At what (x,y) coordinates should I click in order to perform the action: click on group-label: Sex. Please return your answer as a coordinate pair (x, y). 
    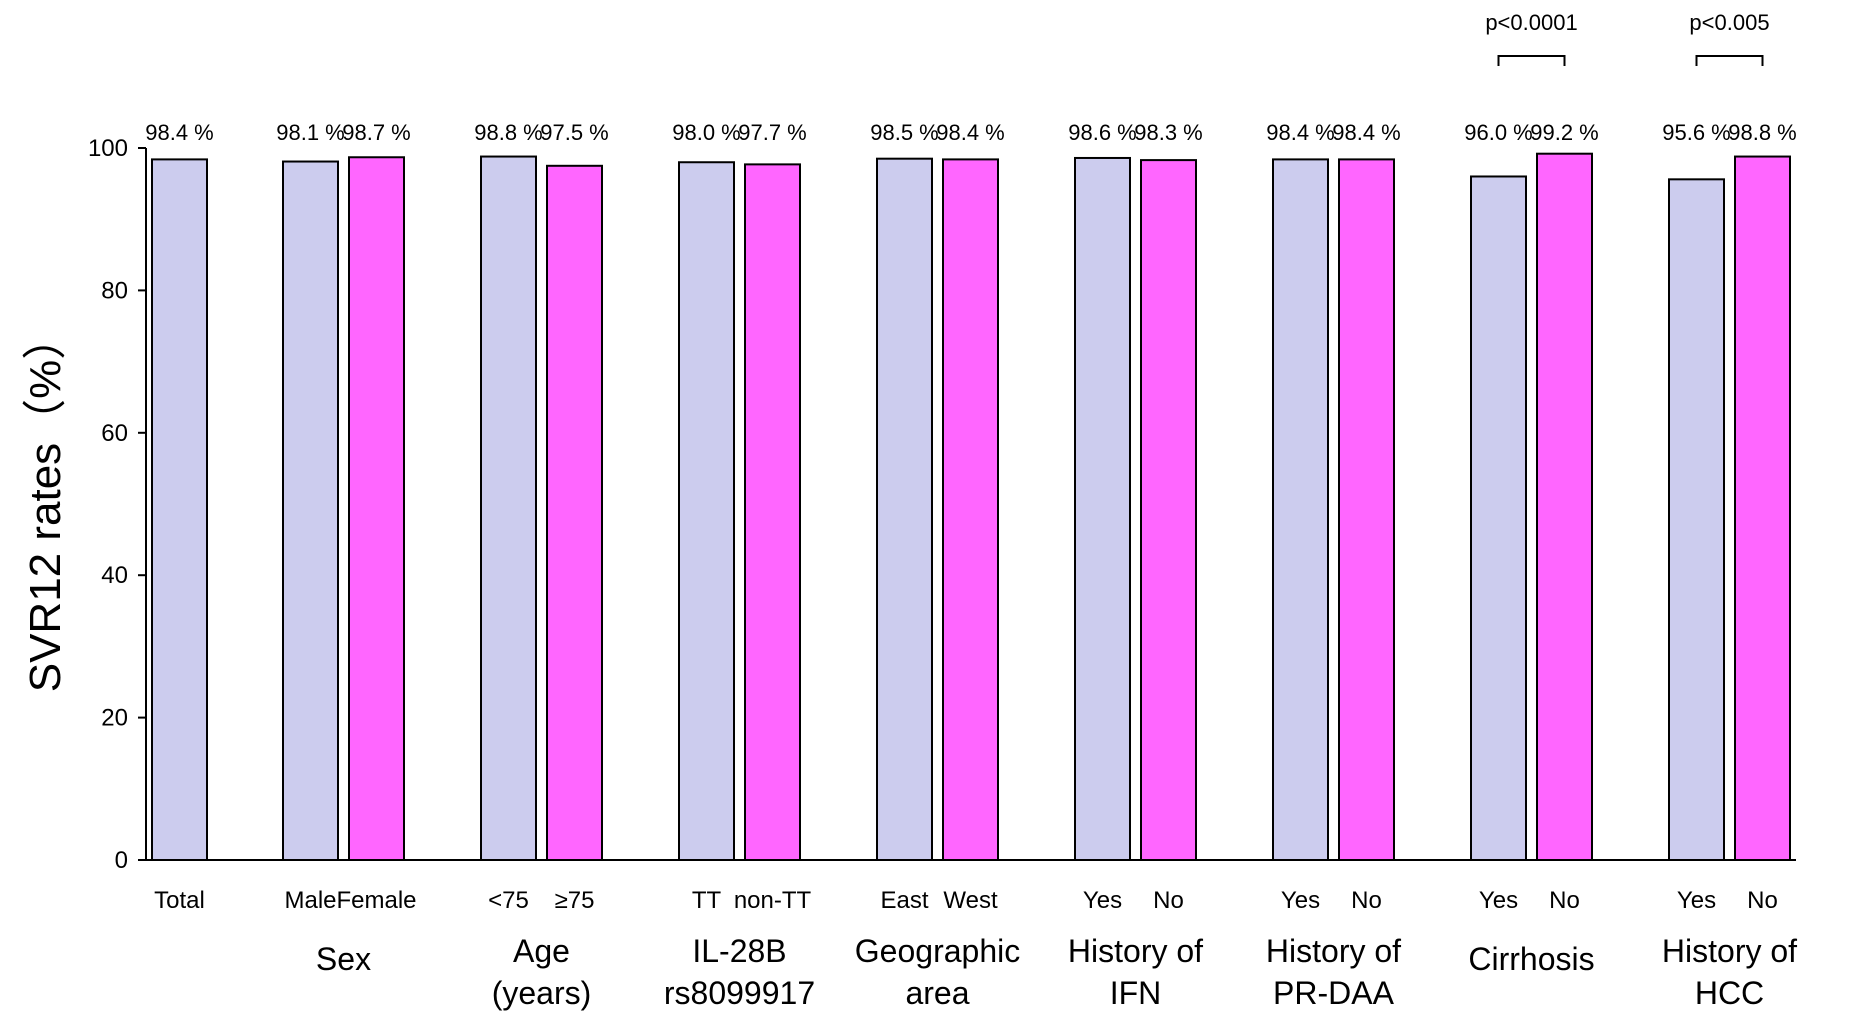
    Looking at the image, I should click on (343, 959).